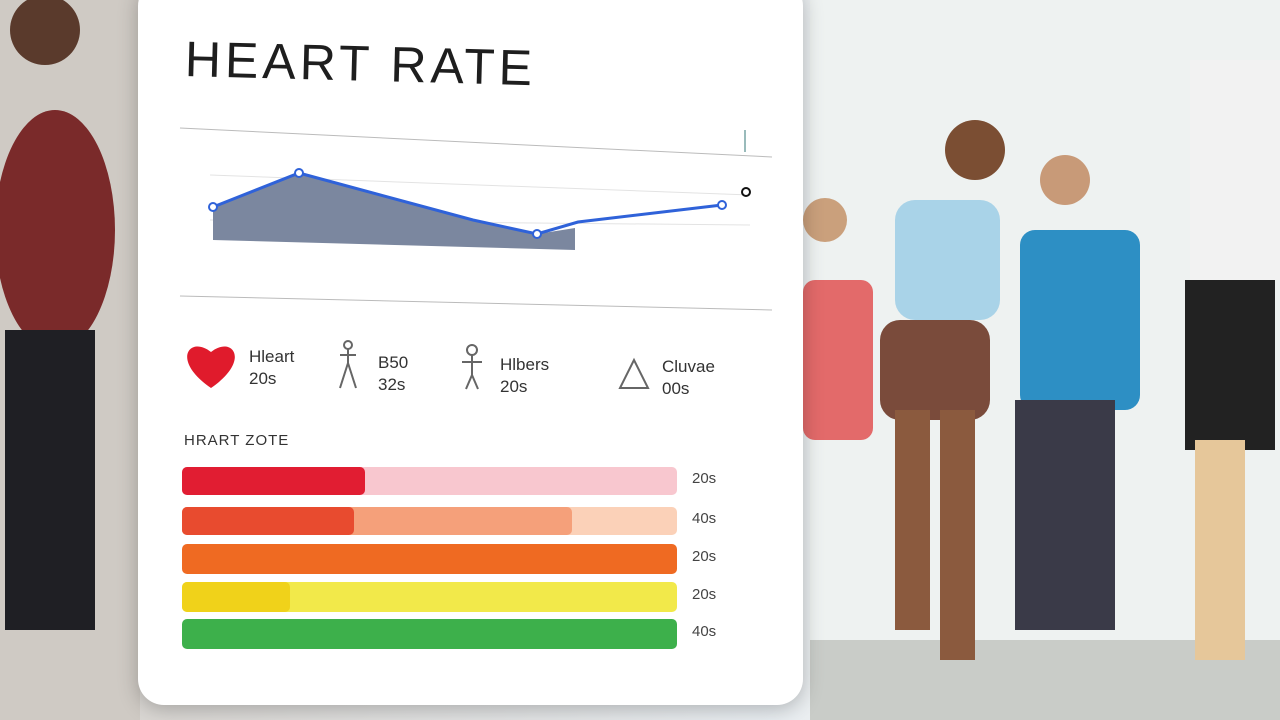 The width and height of the screenshot is (1280, 720). I want to click on axis-line, so click(476, 303).